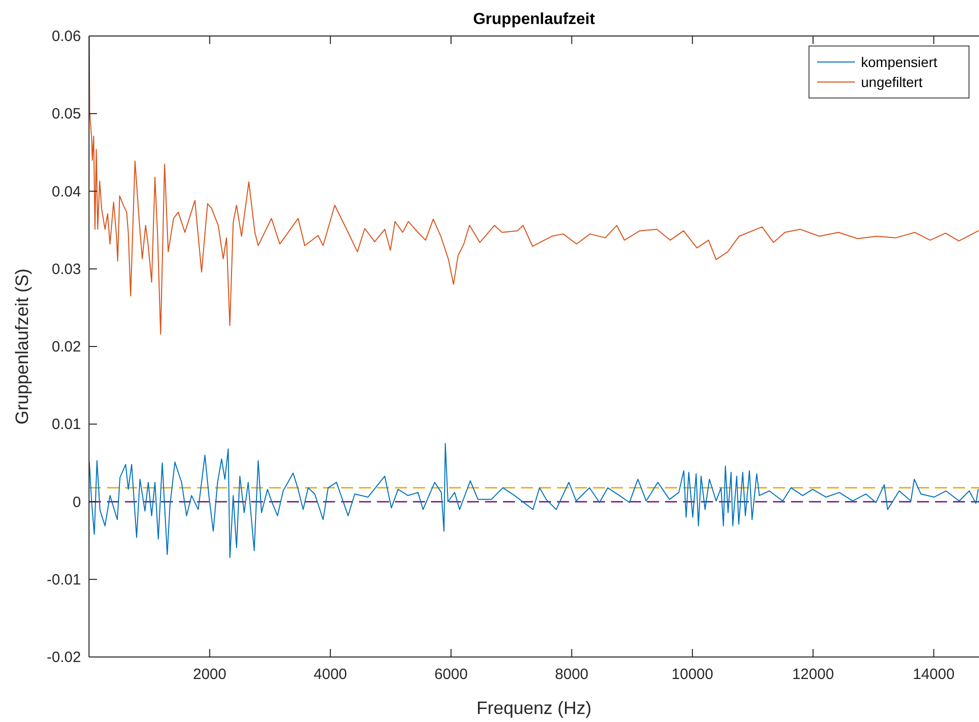  I want to click on x-tick-label: 12000, so click(813, 674).